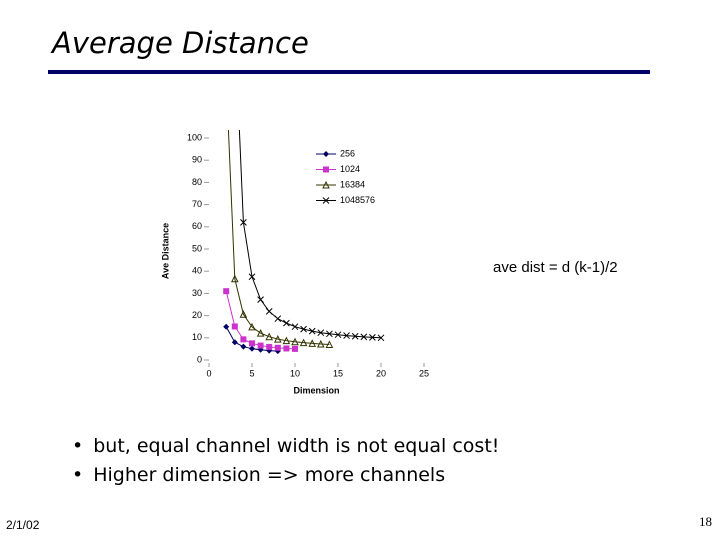  I want to click on title-rule, so click(349, 72).